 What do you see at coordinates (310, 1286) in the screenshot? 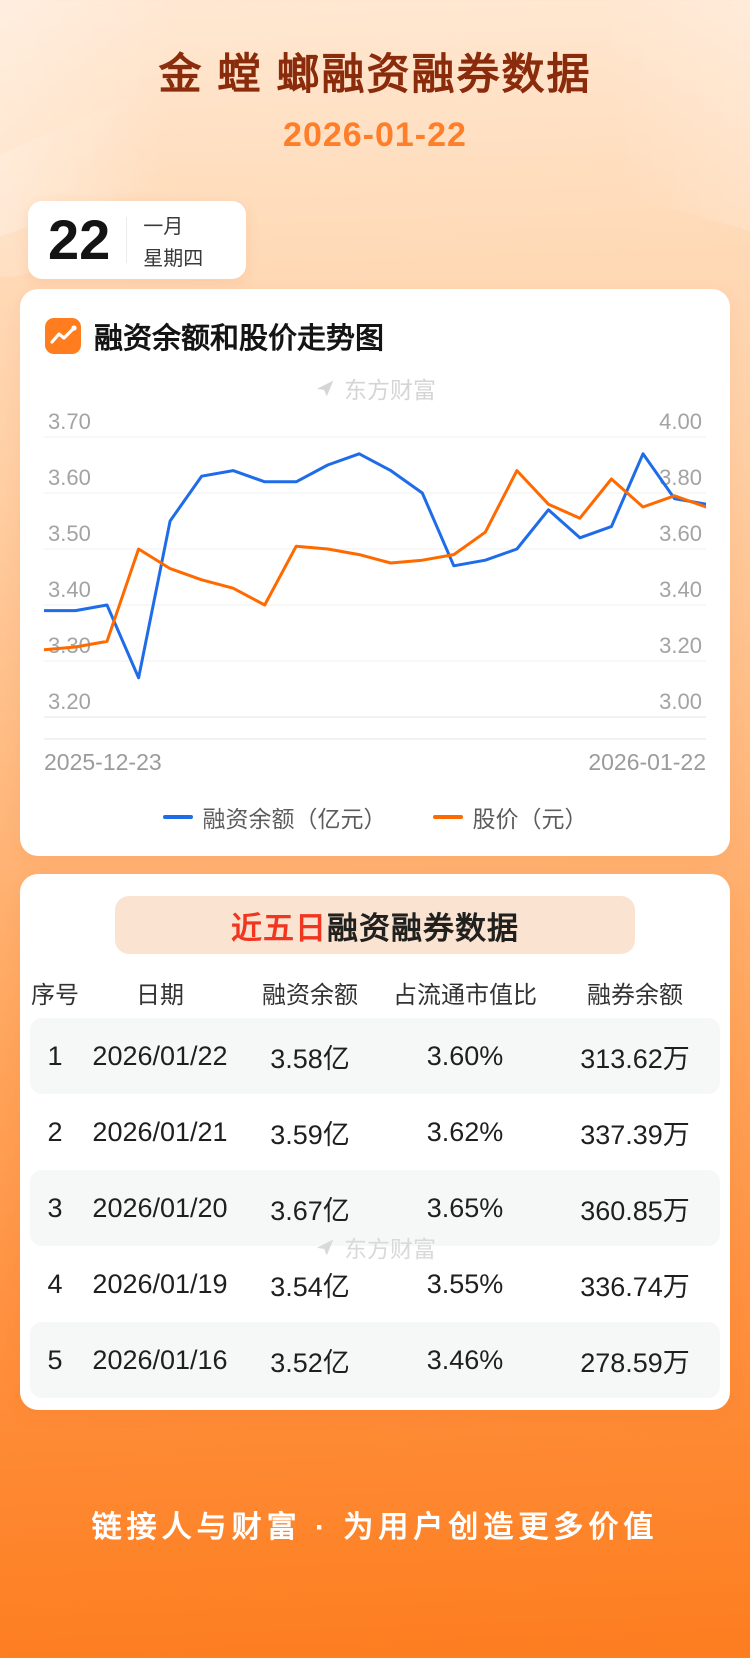
I see `table-cell: 3.54亿` at bounding box center [310, 1286].